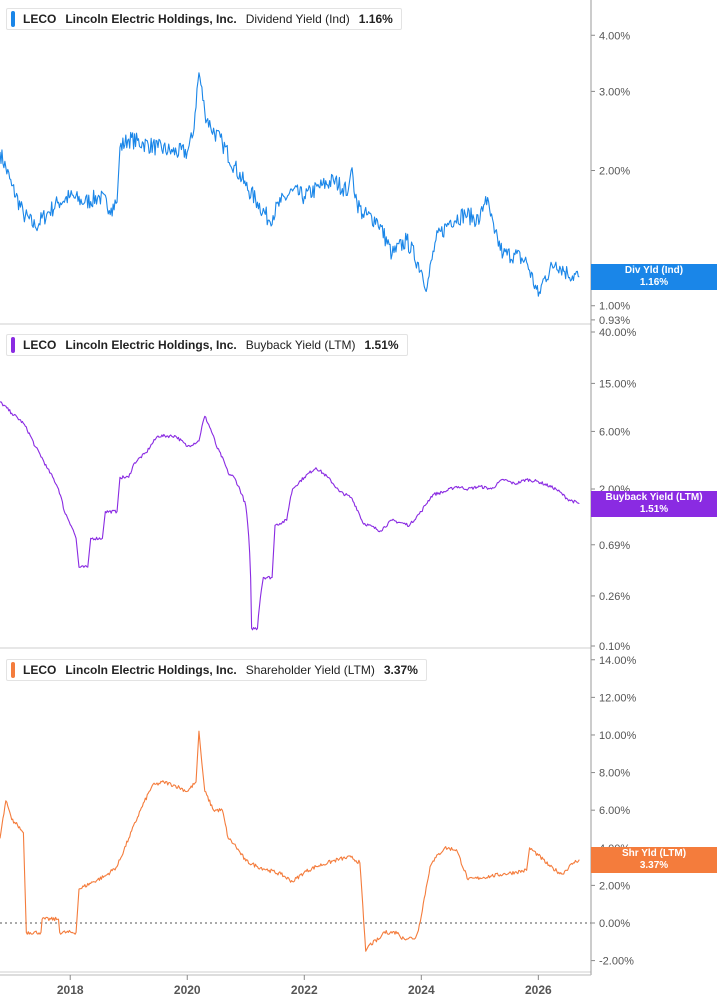 Image resolution: width=717 pixels, height=1005 pixels. Describe the element at coordinates (618, 333) in the screenshot. I see `y-tick-label: 40.00%` at that location.